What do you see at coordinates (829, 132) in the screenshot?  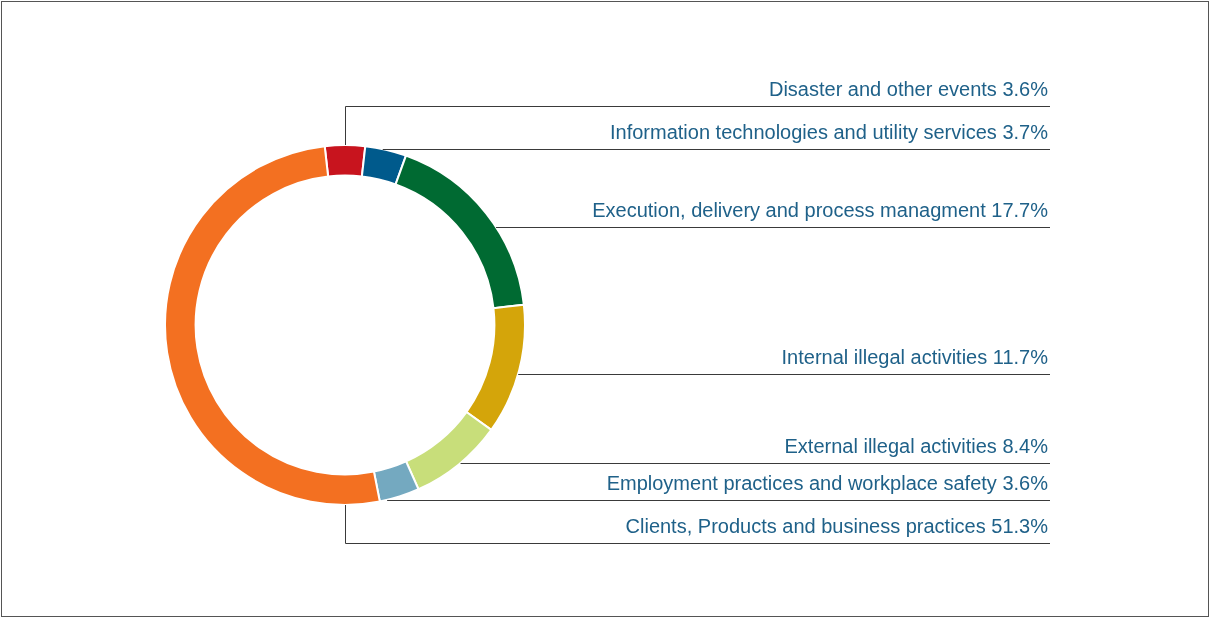 I see `slice-label: Information technologies and utility services 3.7%` at bounding box center [829, 132].